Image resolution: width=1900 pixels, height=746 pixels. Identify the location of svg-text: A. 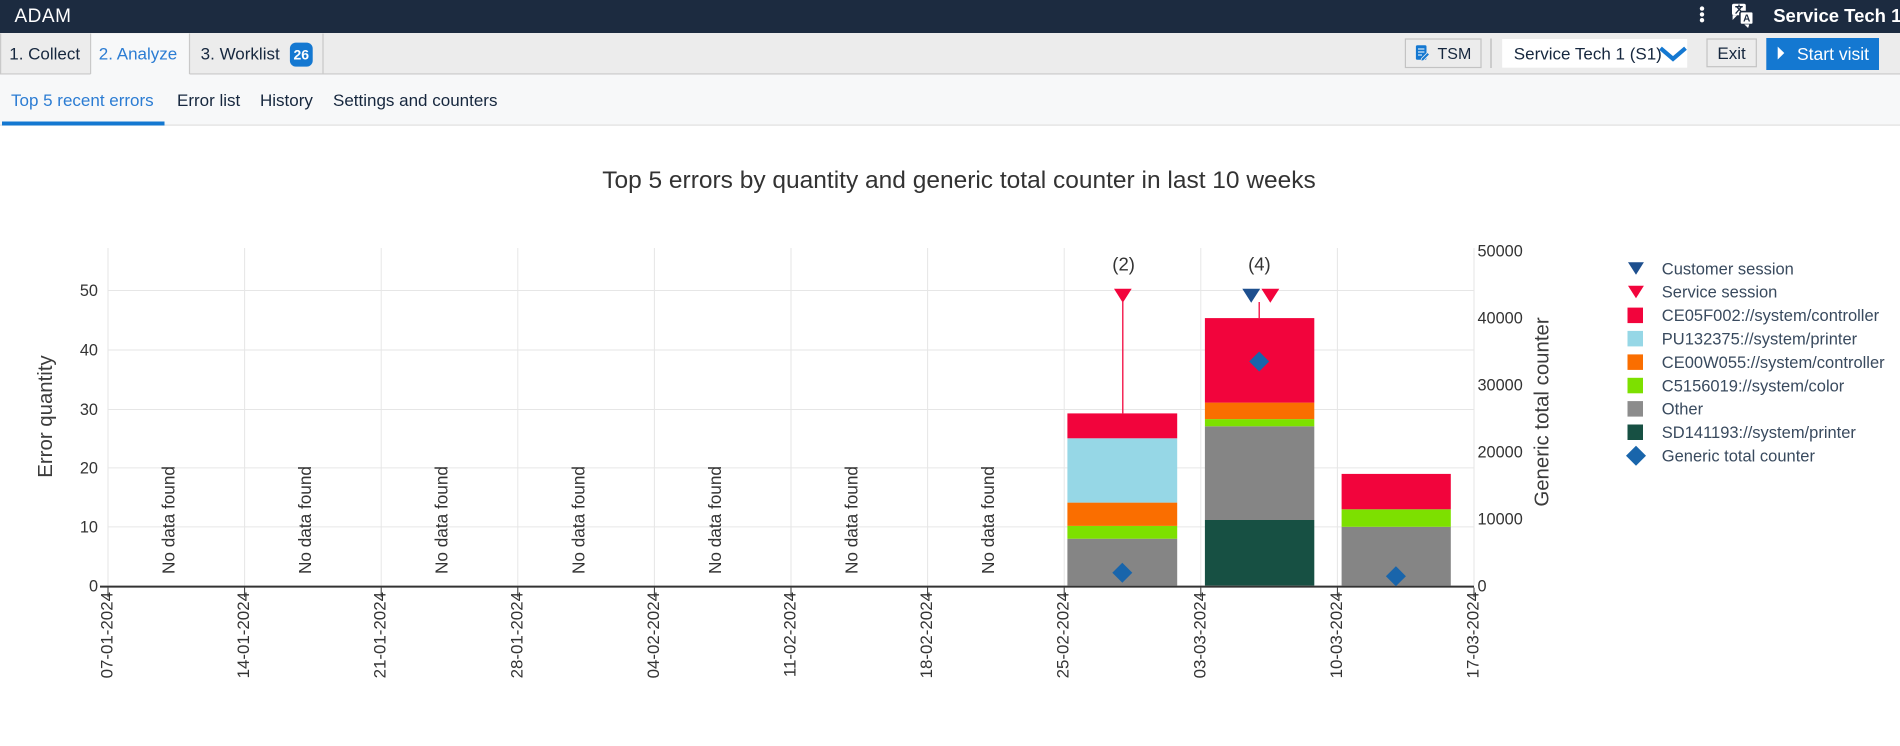
(1746, 19).